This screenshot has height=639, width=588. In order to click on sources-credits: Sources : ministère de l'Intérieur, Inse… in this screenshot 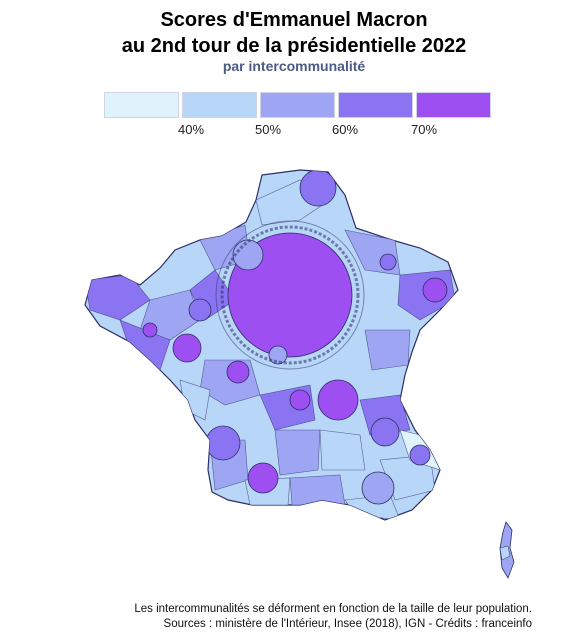, I will do `click(347, 624)`.